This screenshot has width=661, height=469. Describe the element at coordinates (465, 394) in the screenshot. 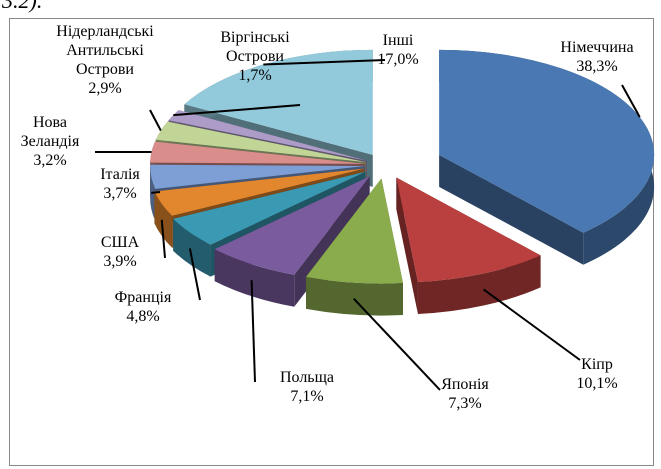

I see `data-label: Японія 7,3%` at that location.